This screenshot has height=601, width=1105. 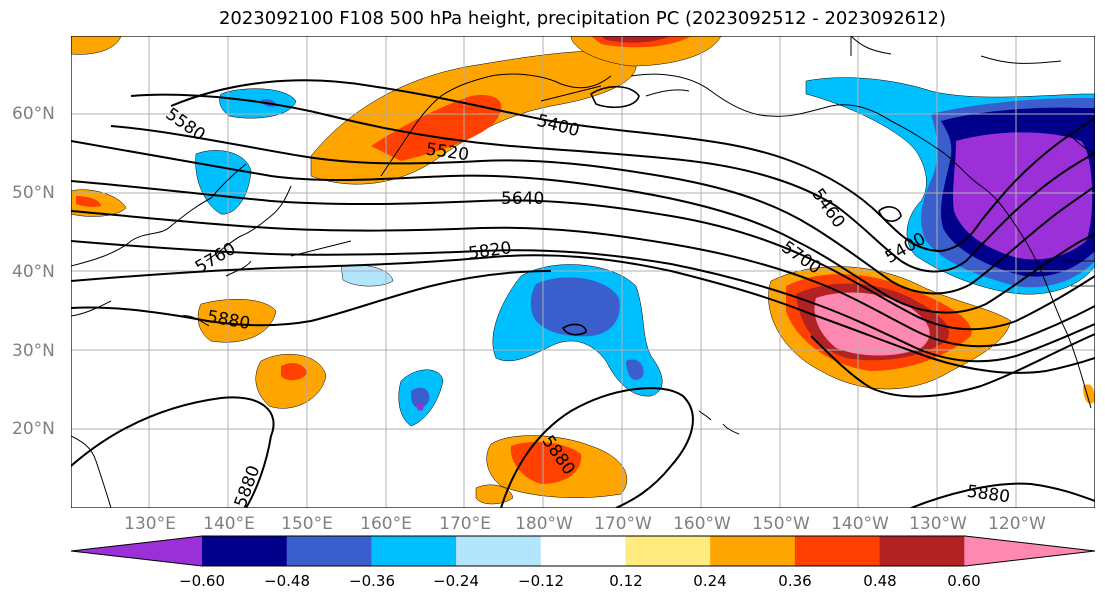 What do you see at coordinates (33, 429) in the screenshot?
I see `lat-label: 20°N` at bounding box center [33, 429].